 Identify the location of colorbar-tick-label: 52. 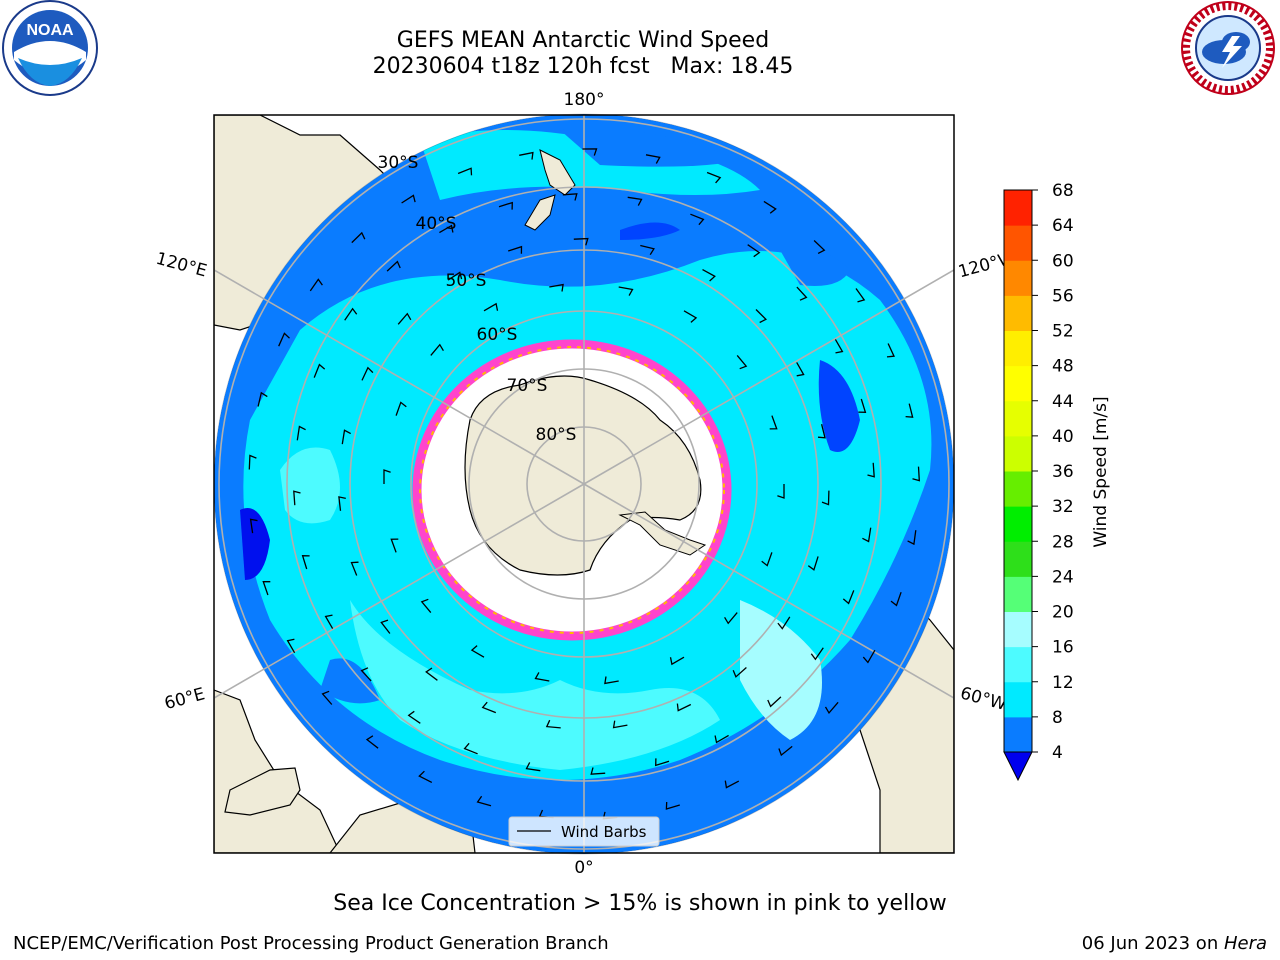
(1063, 332).